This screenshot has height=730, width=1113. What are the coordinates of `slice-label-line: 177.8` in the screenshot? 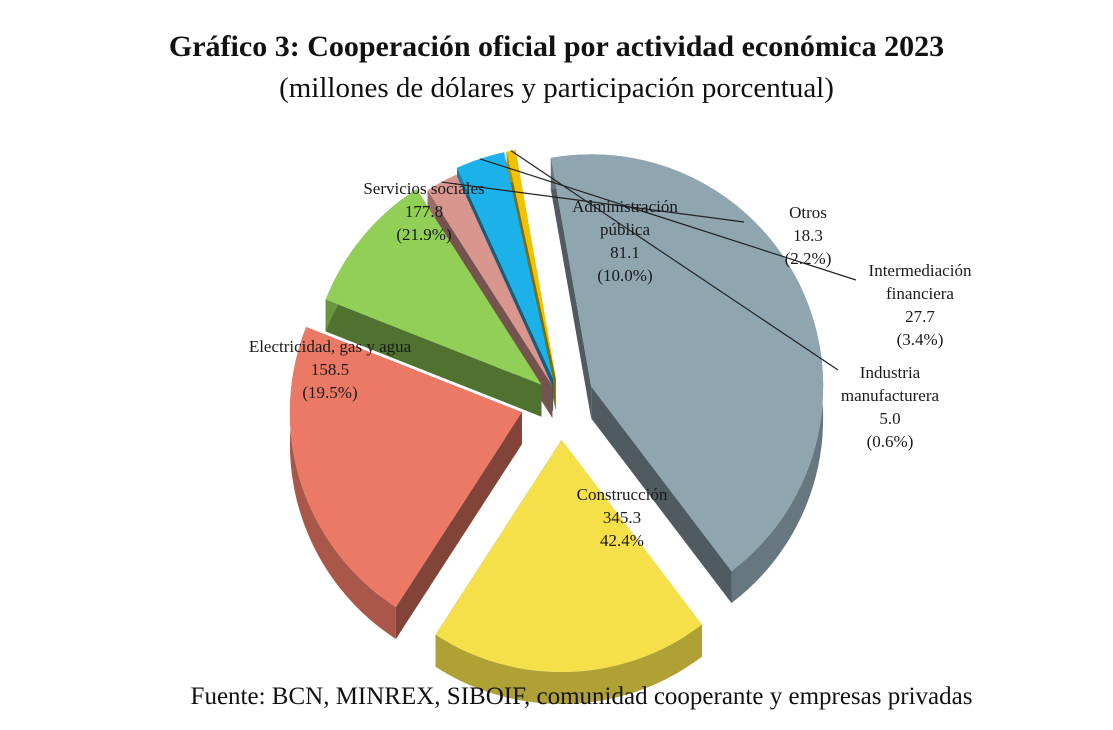 It's located at (424, 211).